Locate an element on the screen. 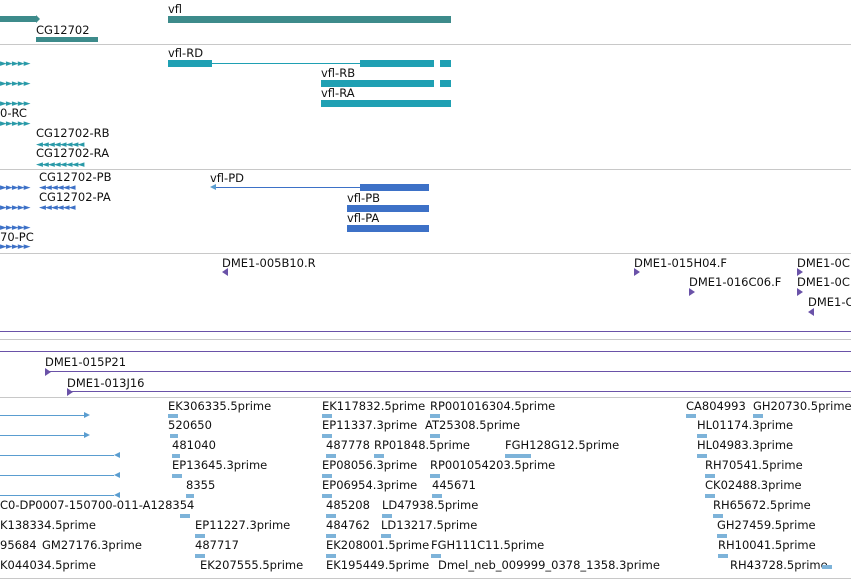  est-label: FGH128G12.5prime is located at coordinates (562, 445).